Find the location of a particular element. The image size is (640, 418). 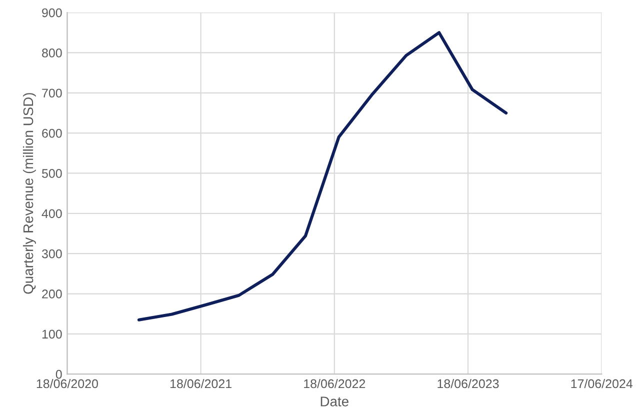

y-tick-label: 900 is located at coordinates (52, 13).